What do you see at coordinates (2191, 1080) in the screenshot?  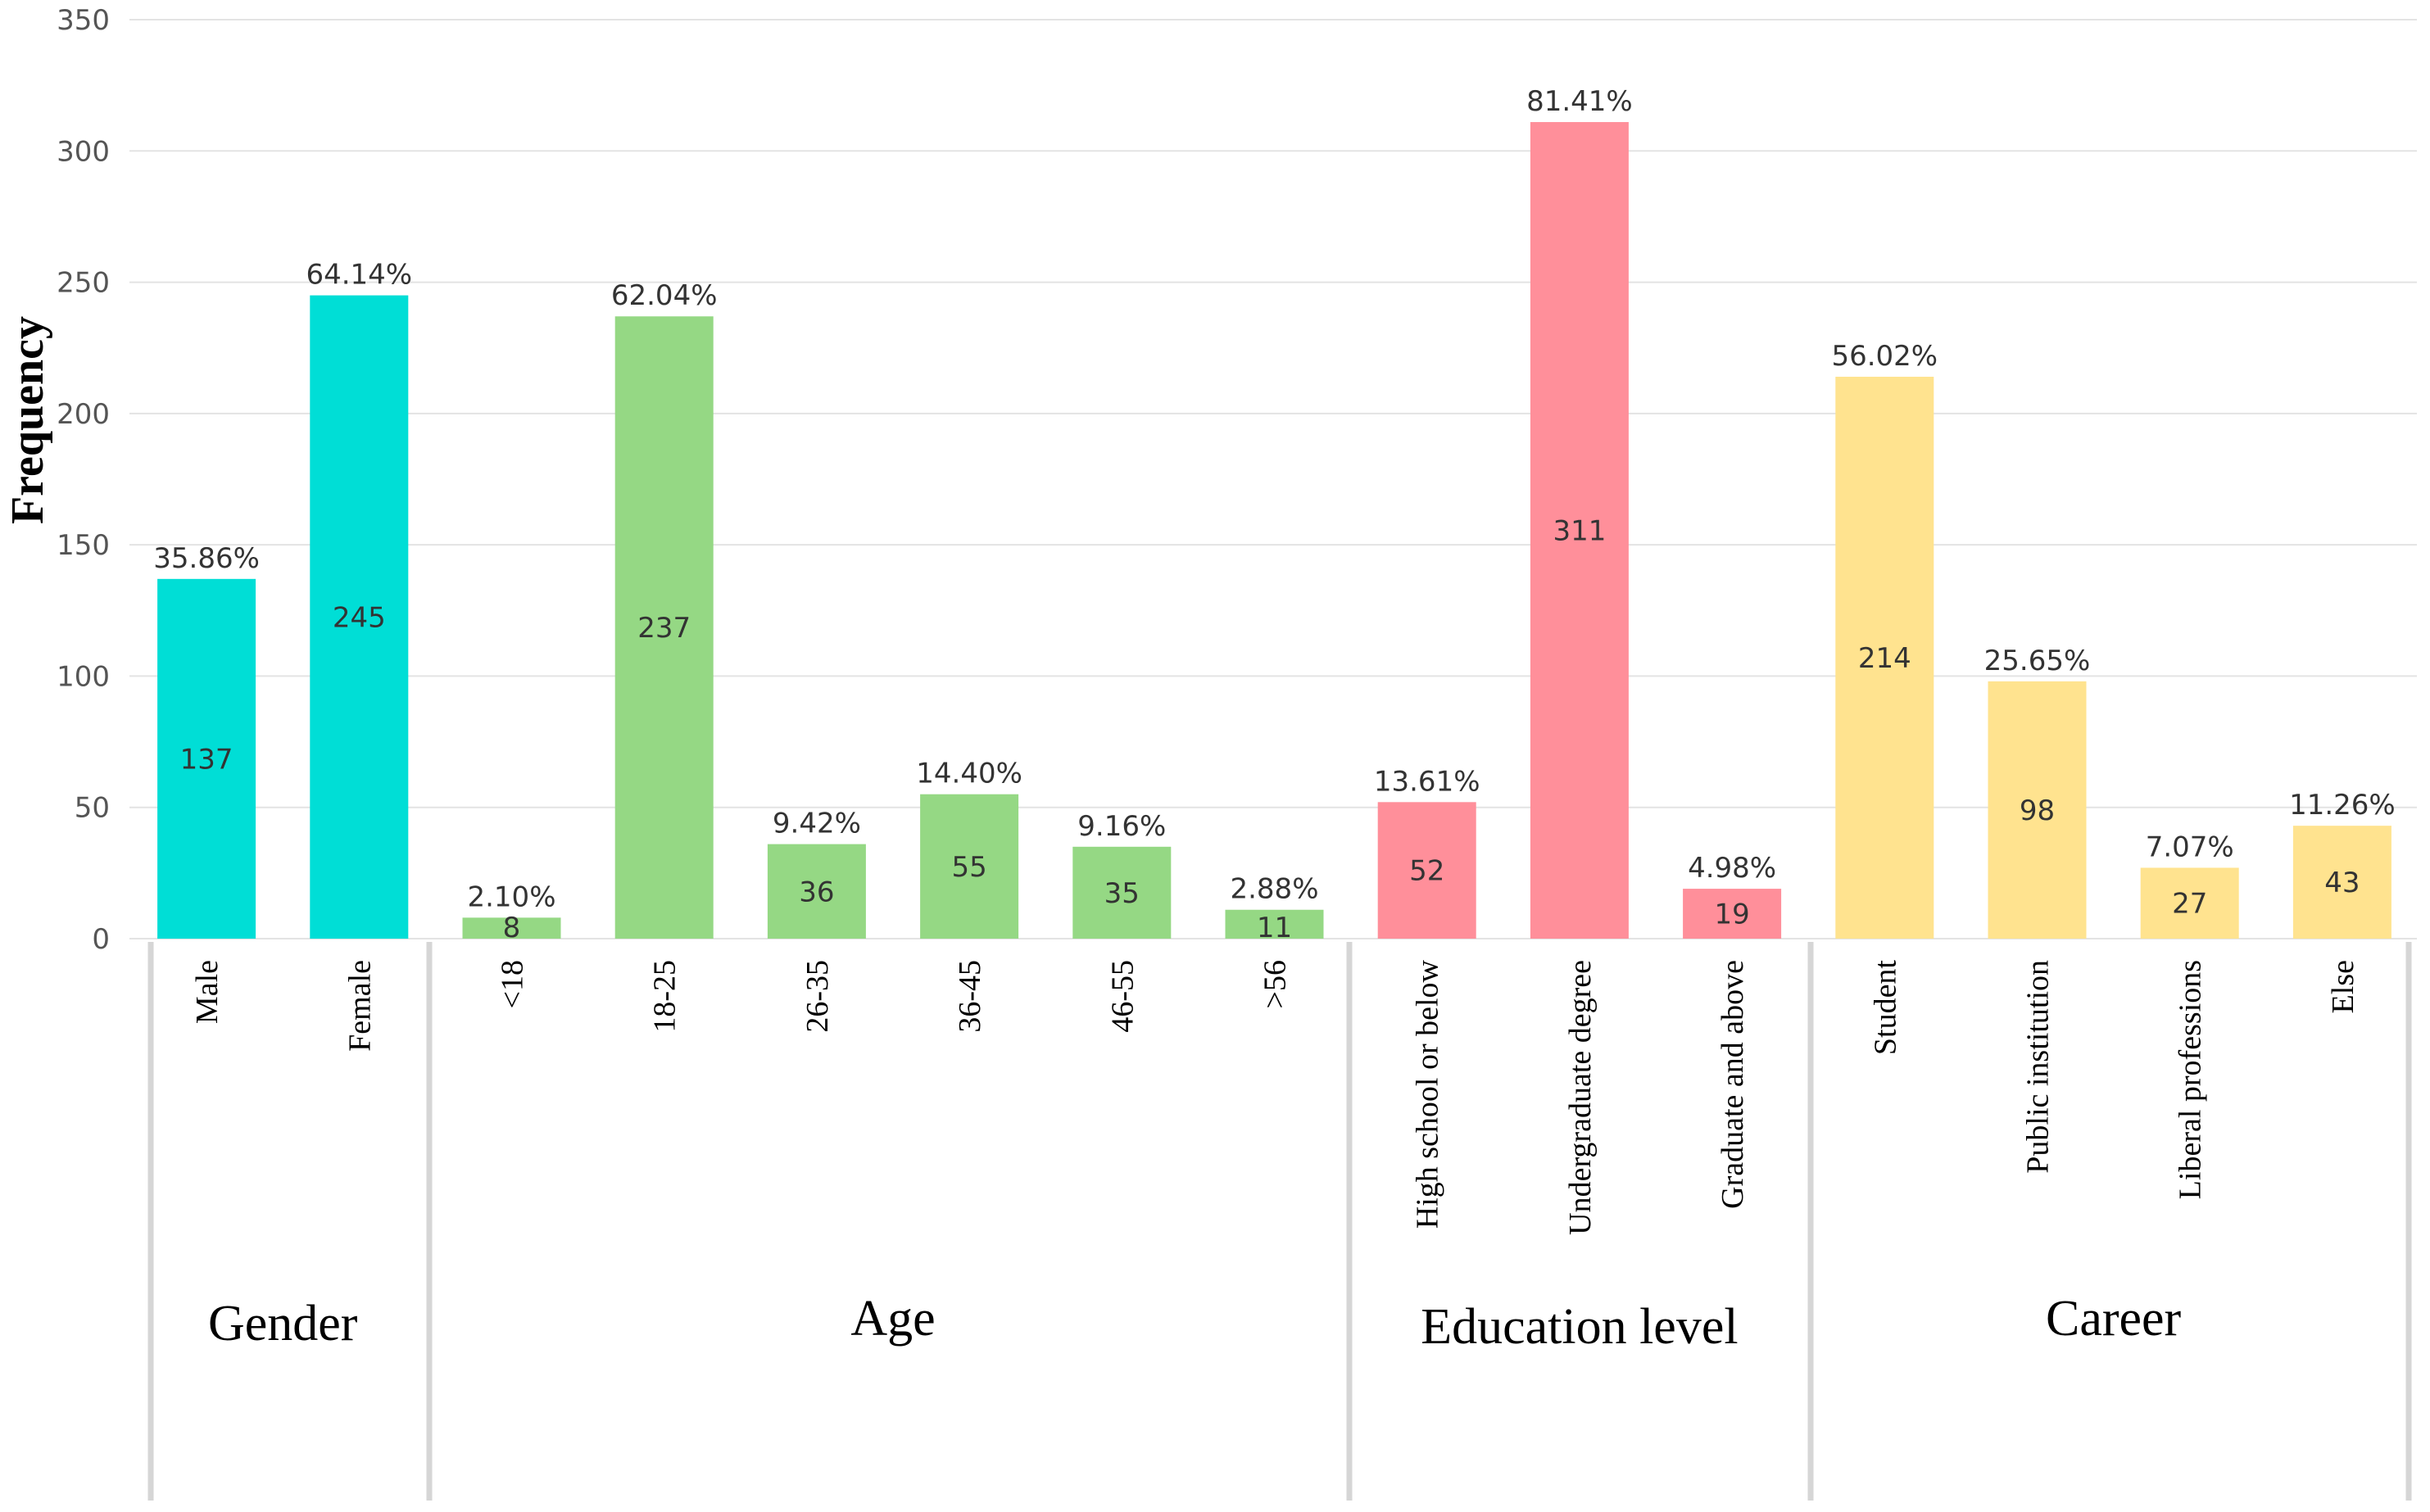 I see `category-label: Liberal professions` at bounding box center [2191, 1080].